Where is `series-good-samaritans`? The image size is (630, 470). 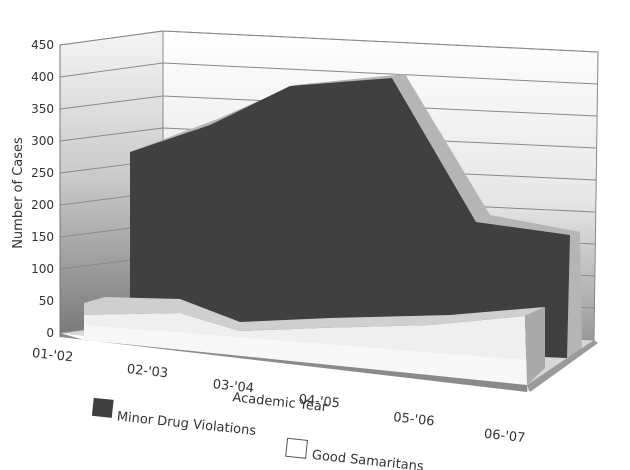 series-good-samaritans is located at coordinates (314, 341).